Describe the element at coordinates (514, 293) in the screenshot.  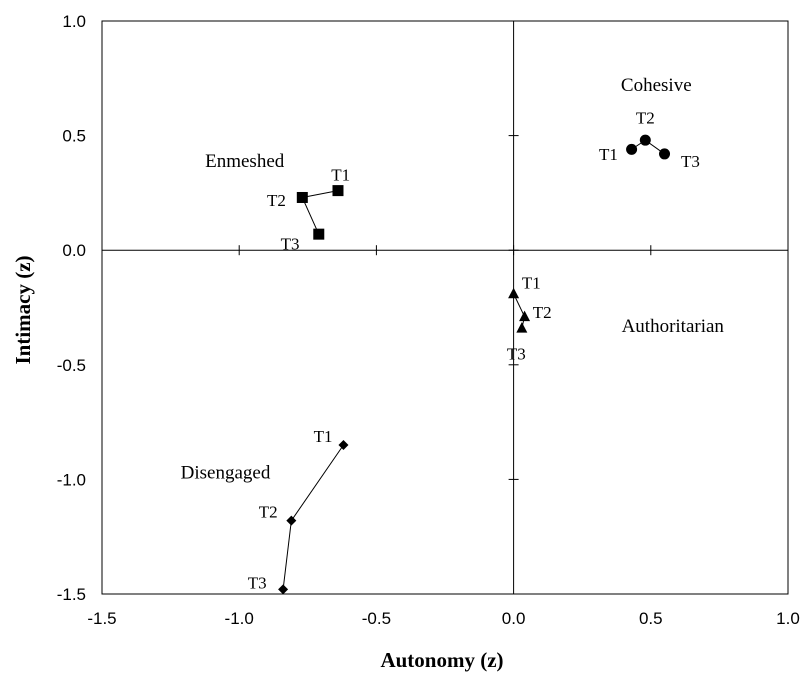
I see `authoritarian-marker-t1` at that location.